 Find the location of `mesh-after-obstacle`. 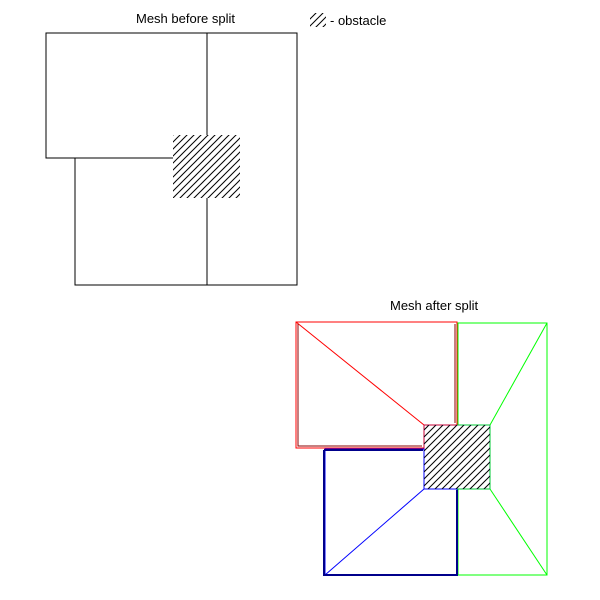

mesh-after-obstacle is located at coordinates (457, 457).